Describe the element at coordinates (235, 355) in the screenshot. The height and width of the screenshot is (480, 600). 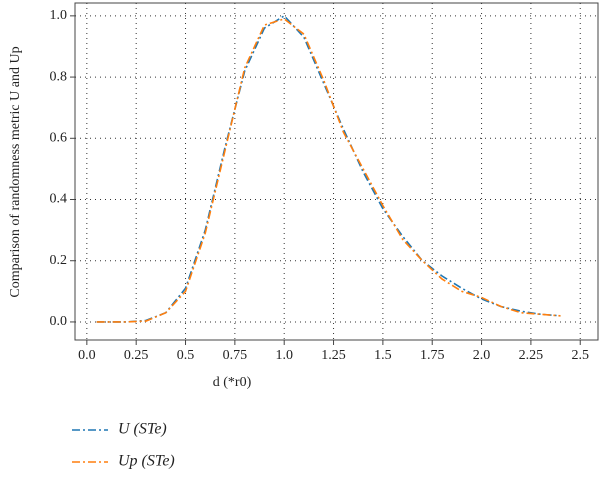
I see `x-tick-label: 0.75` at that location.